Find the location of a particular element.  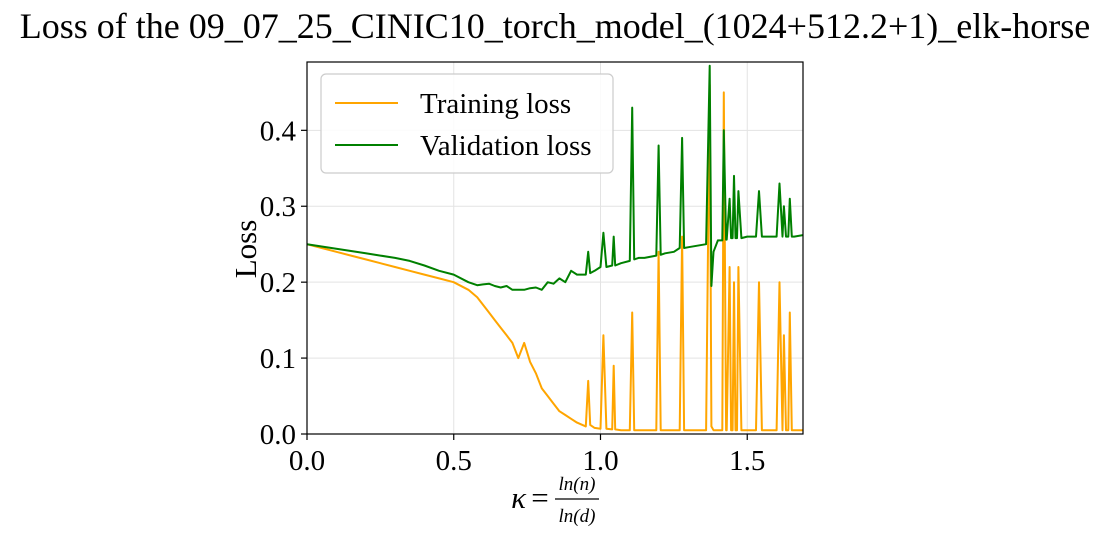

y-tick-label: 0.3 is located at coordinates (278, 207).